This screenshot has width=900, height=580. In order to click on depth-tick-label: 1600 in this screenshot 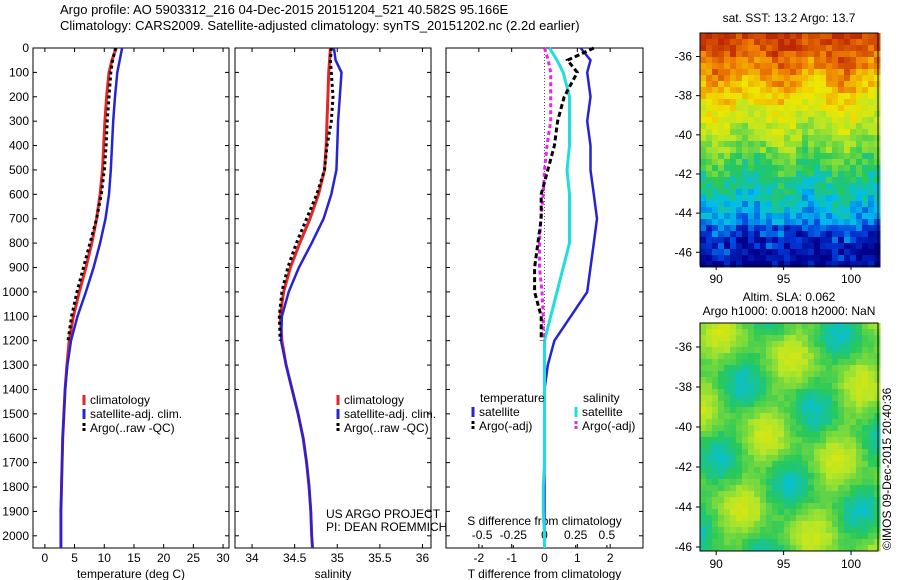, I will do `click(15, 438)`.